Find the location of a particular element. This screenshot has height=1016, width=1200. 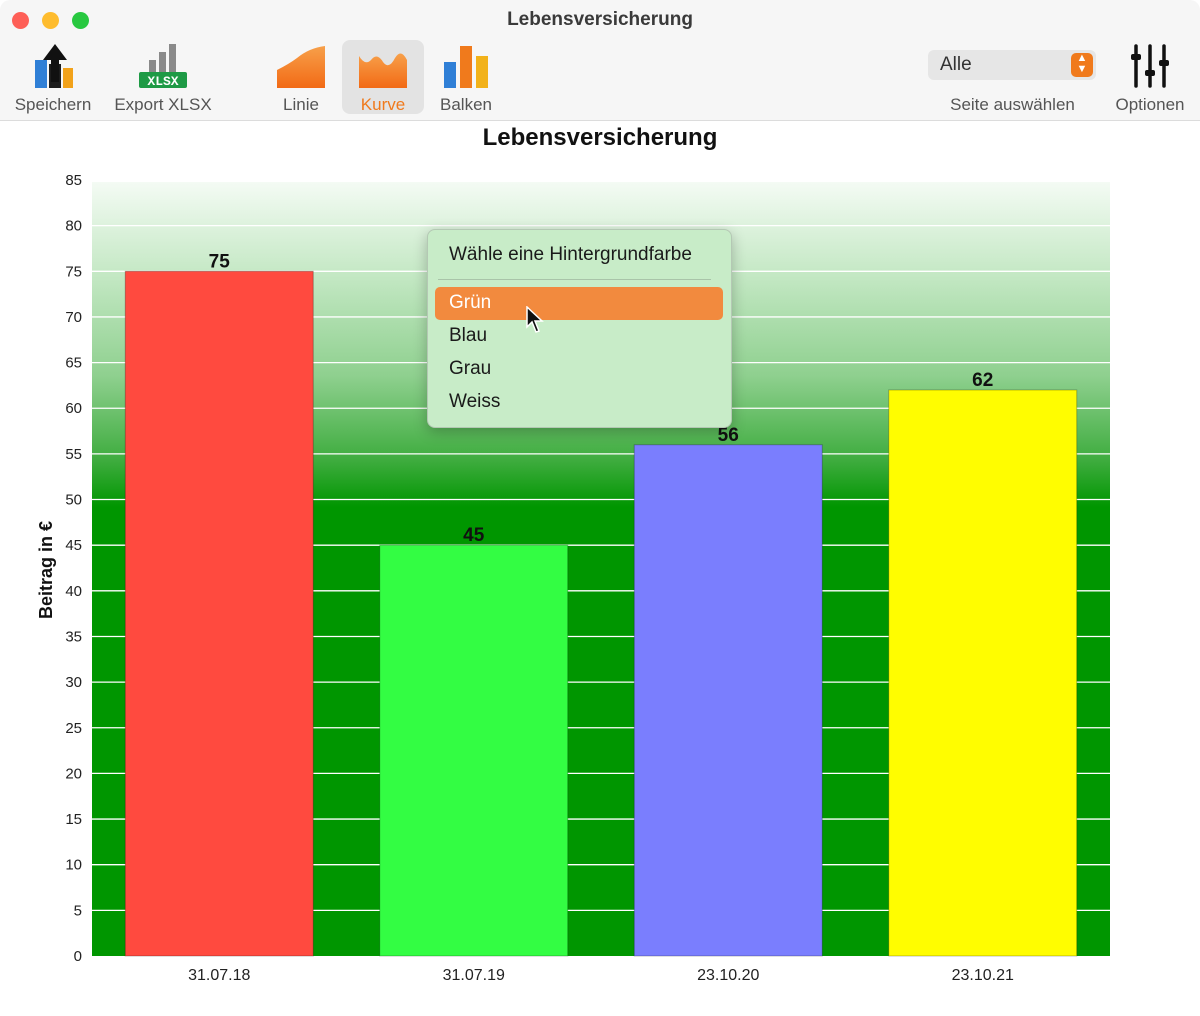

line-chart-icon is located at coordinates (301, 67).